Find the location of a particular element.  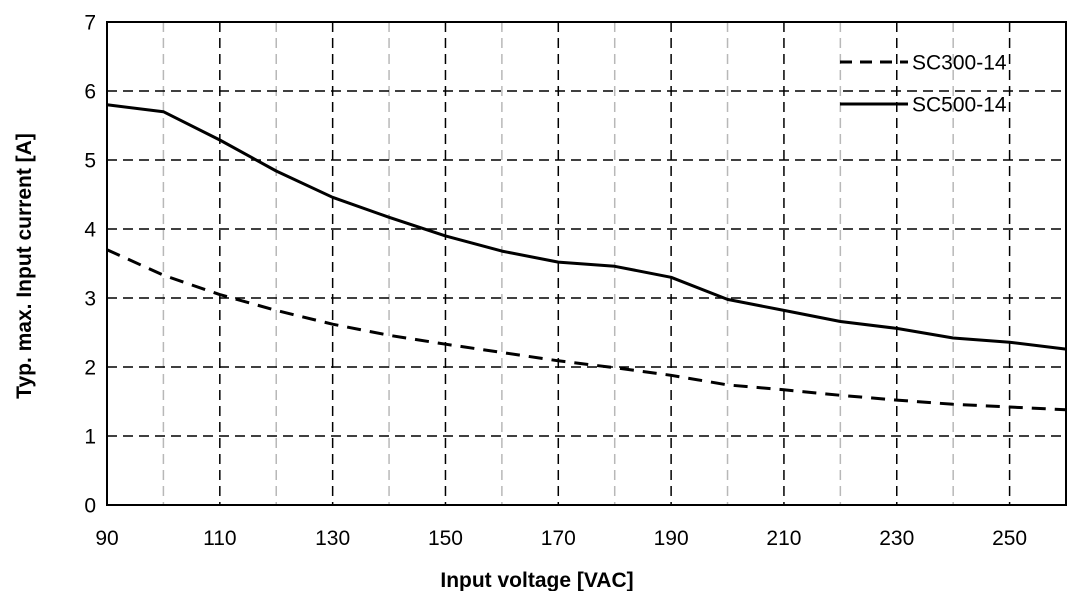

x-tick-label: 250 is located at coordinates (1009, 538).